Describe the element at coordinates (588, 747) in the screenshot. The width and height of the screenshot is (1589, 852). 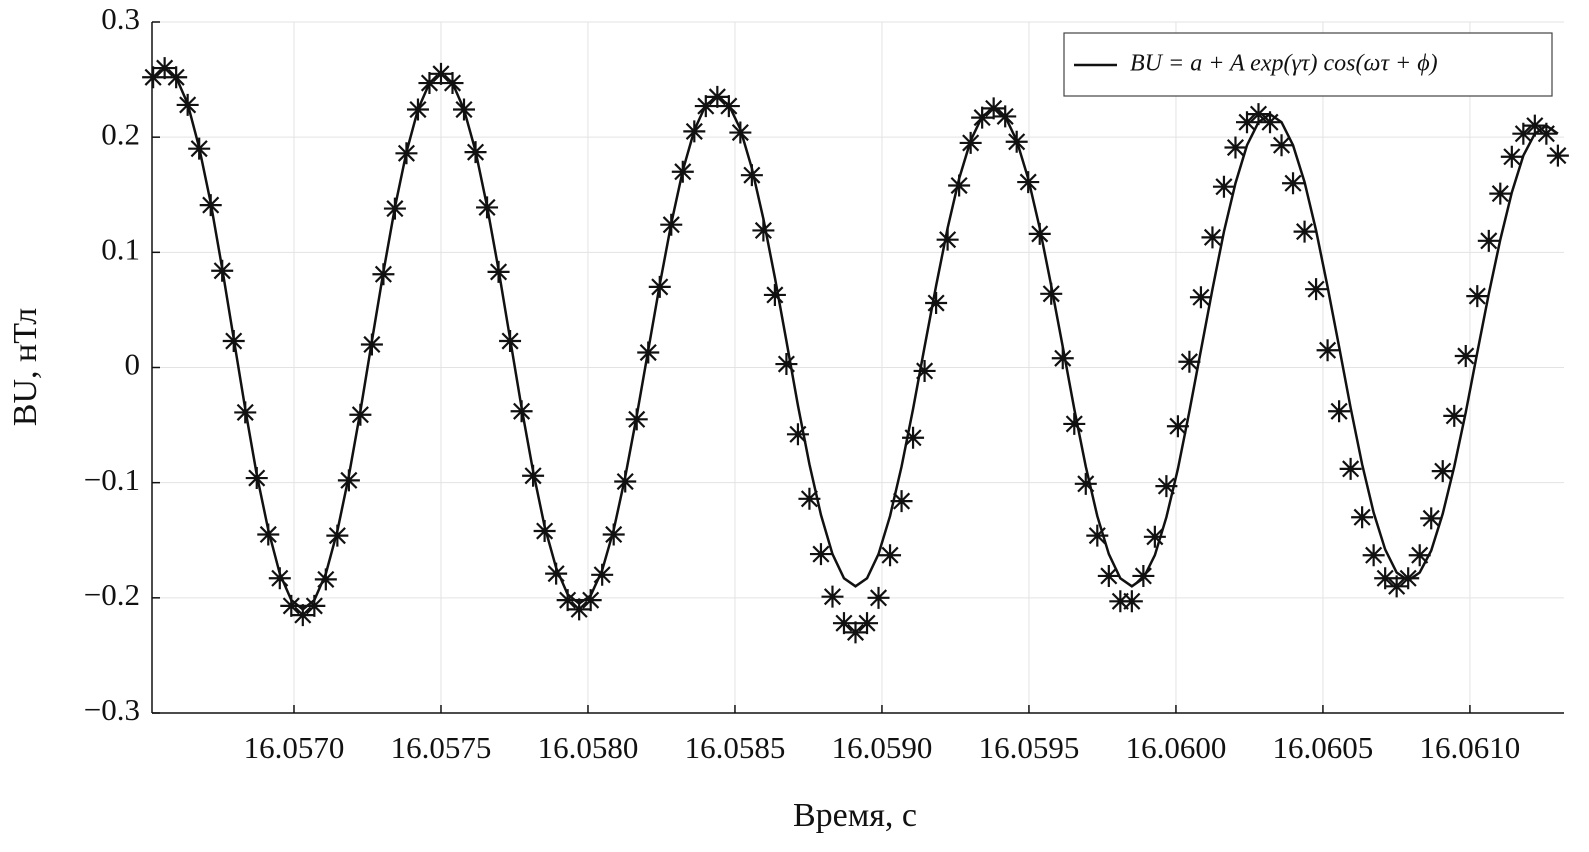
I see `x-tick-label: 16.0580` at that location.